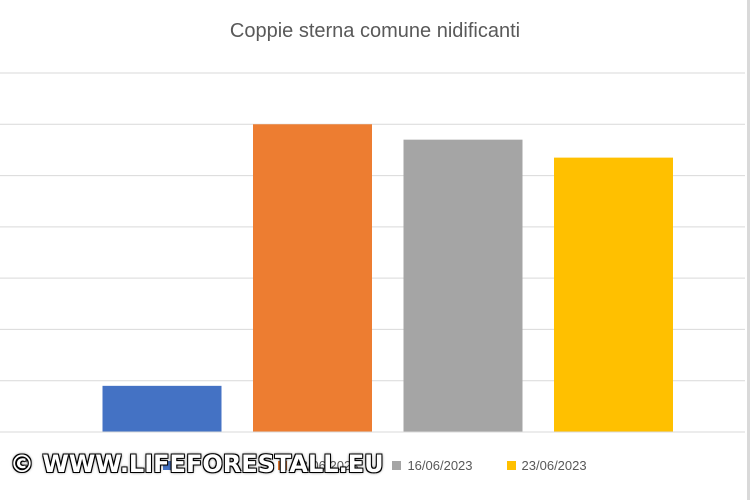 This screenshot has width=750, height=500. What do you see at coordinates (554, 465) in the screenshot?
I see `legend-label: 23/06/2023` at bounding box center [554, 465].